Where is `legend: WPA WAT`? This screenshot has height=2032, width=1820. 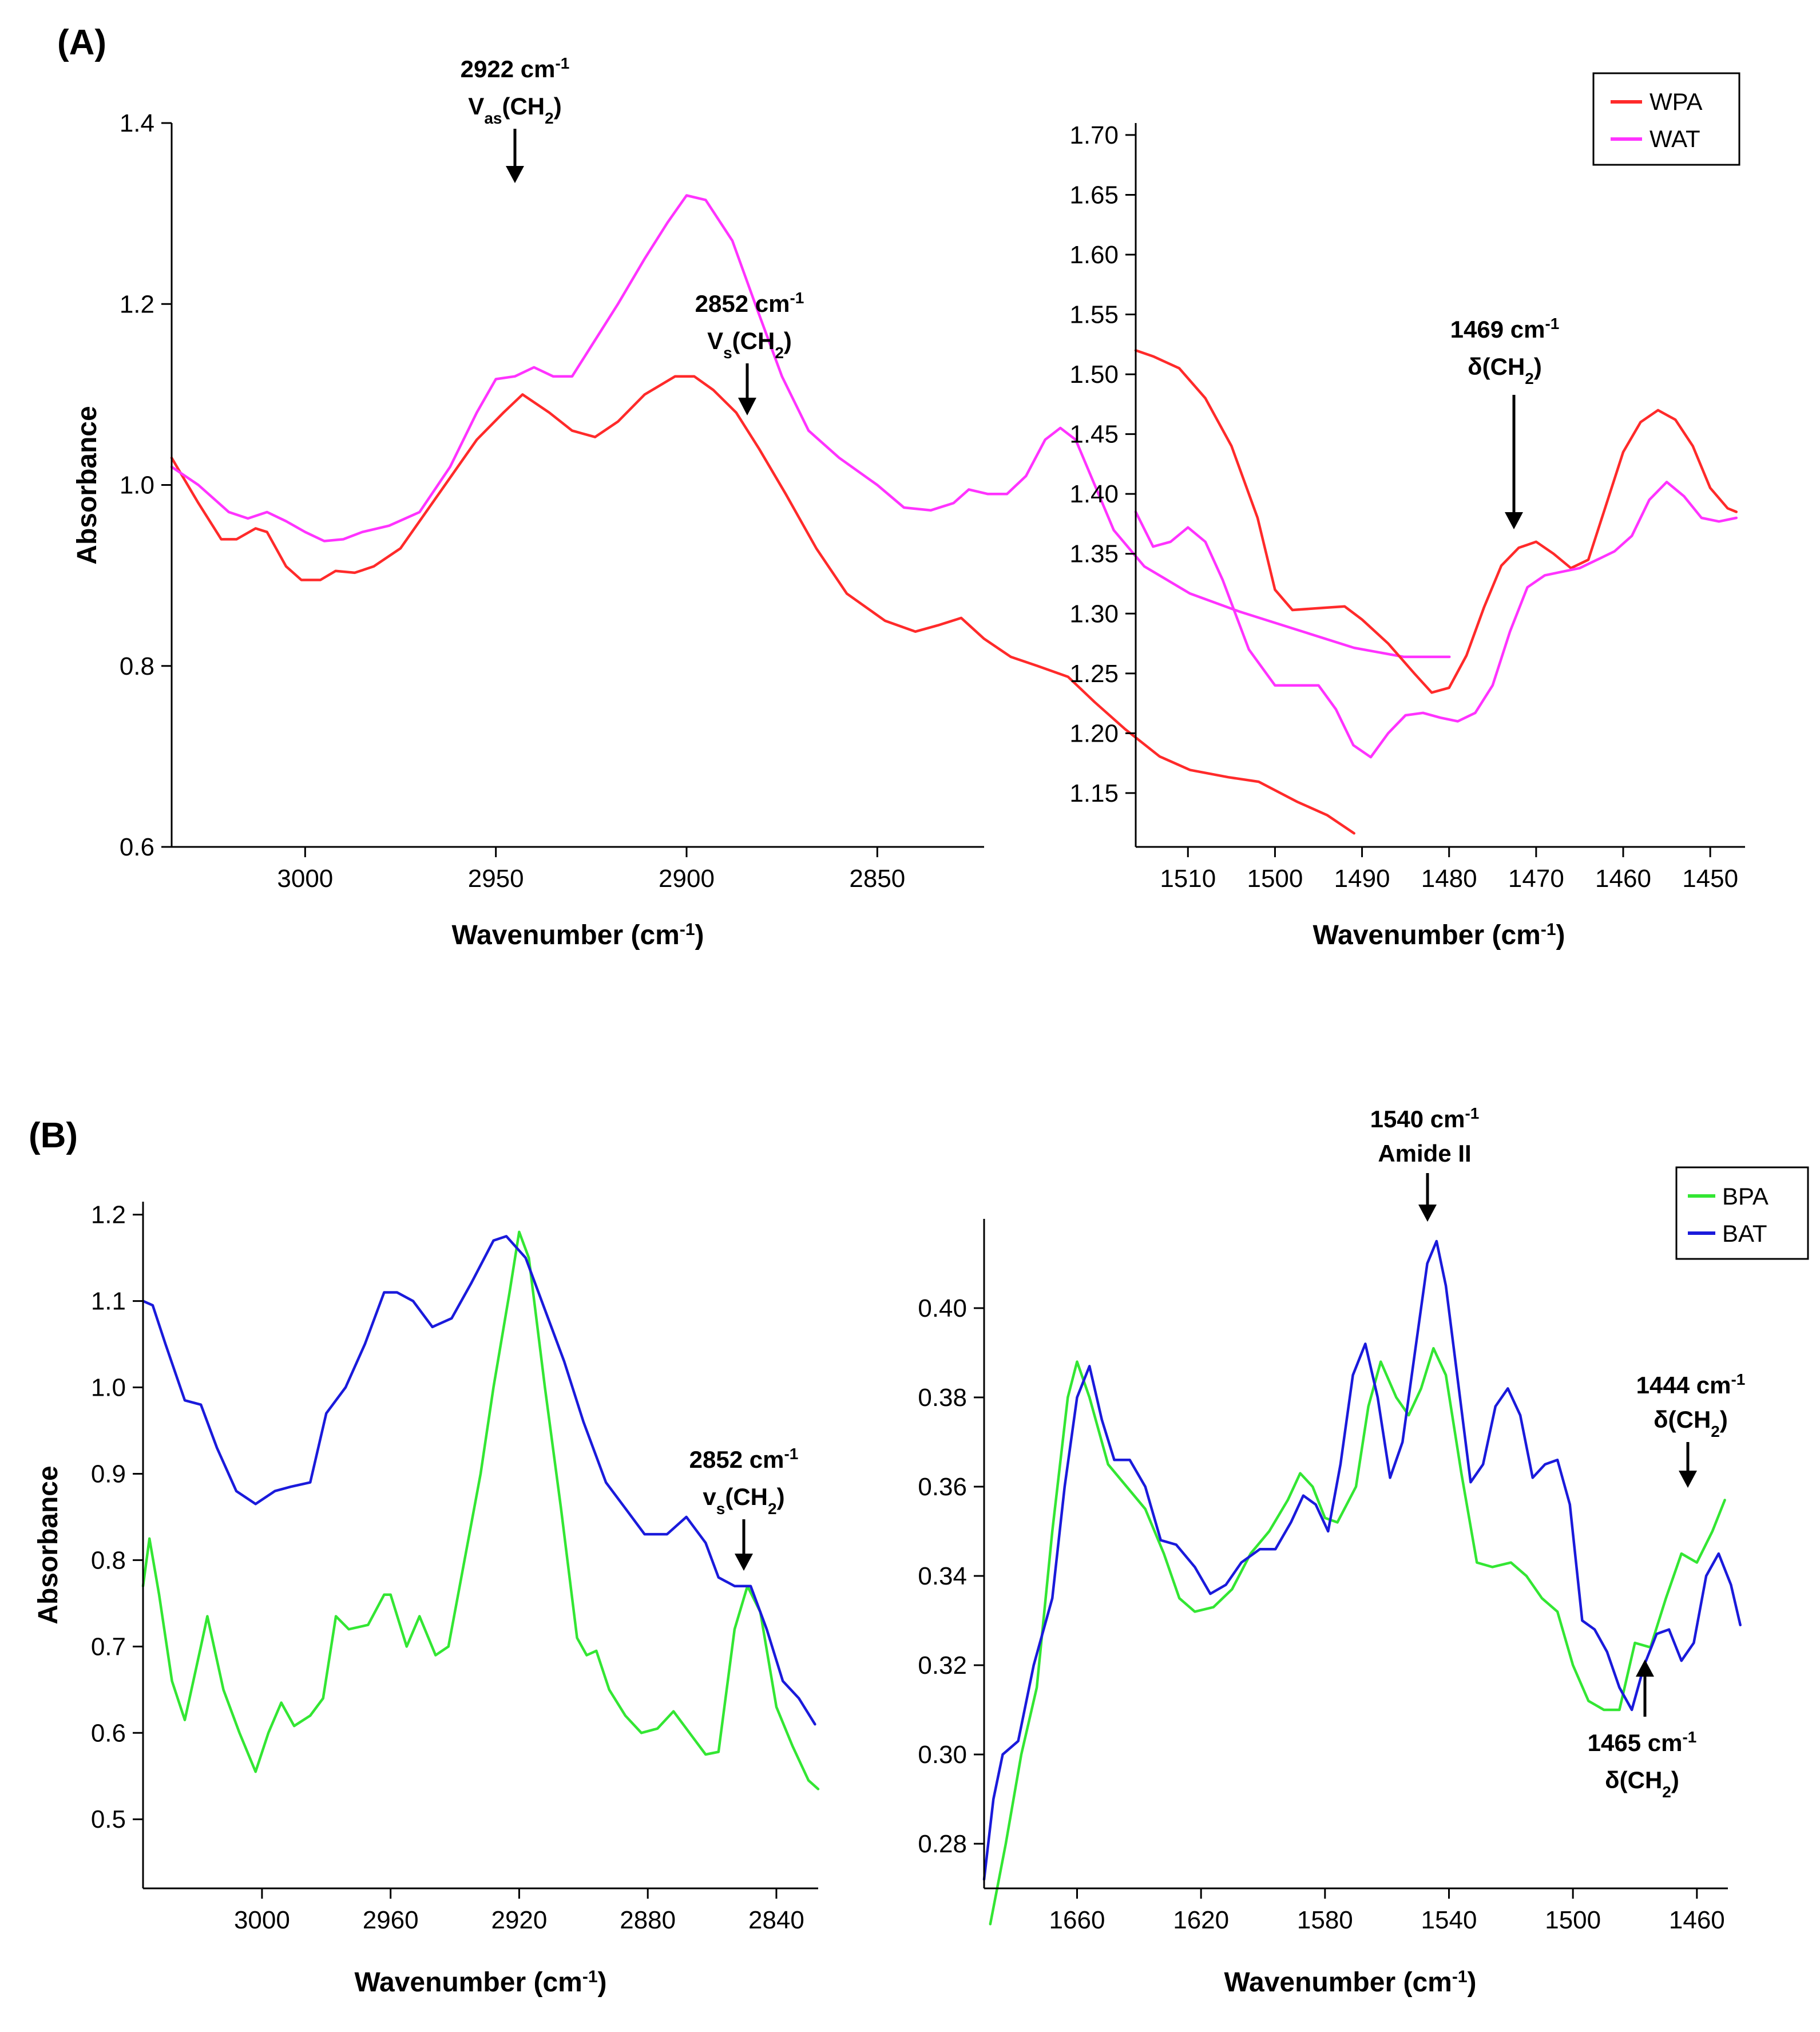 legend: WPA WAT is located at coordinates (1666, 119).